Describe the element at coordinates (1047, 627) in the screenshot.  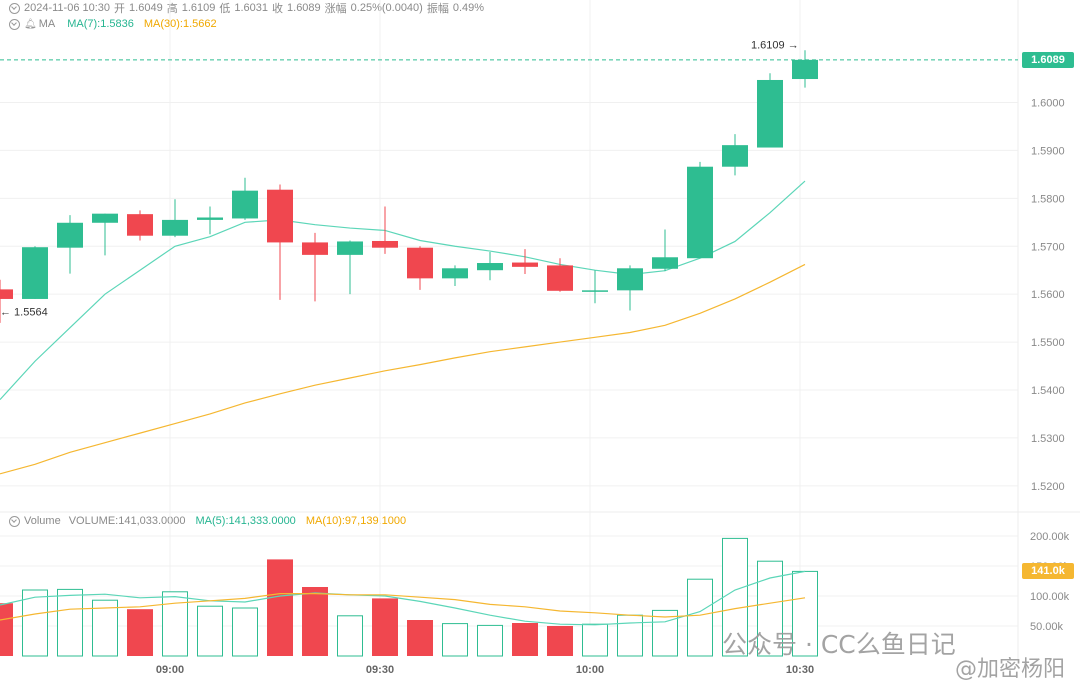
I see `volume-tick-label: 50.00k` at that location.